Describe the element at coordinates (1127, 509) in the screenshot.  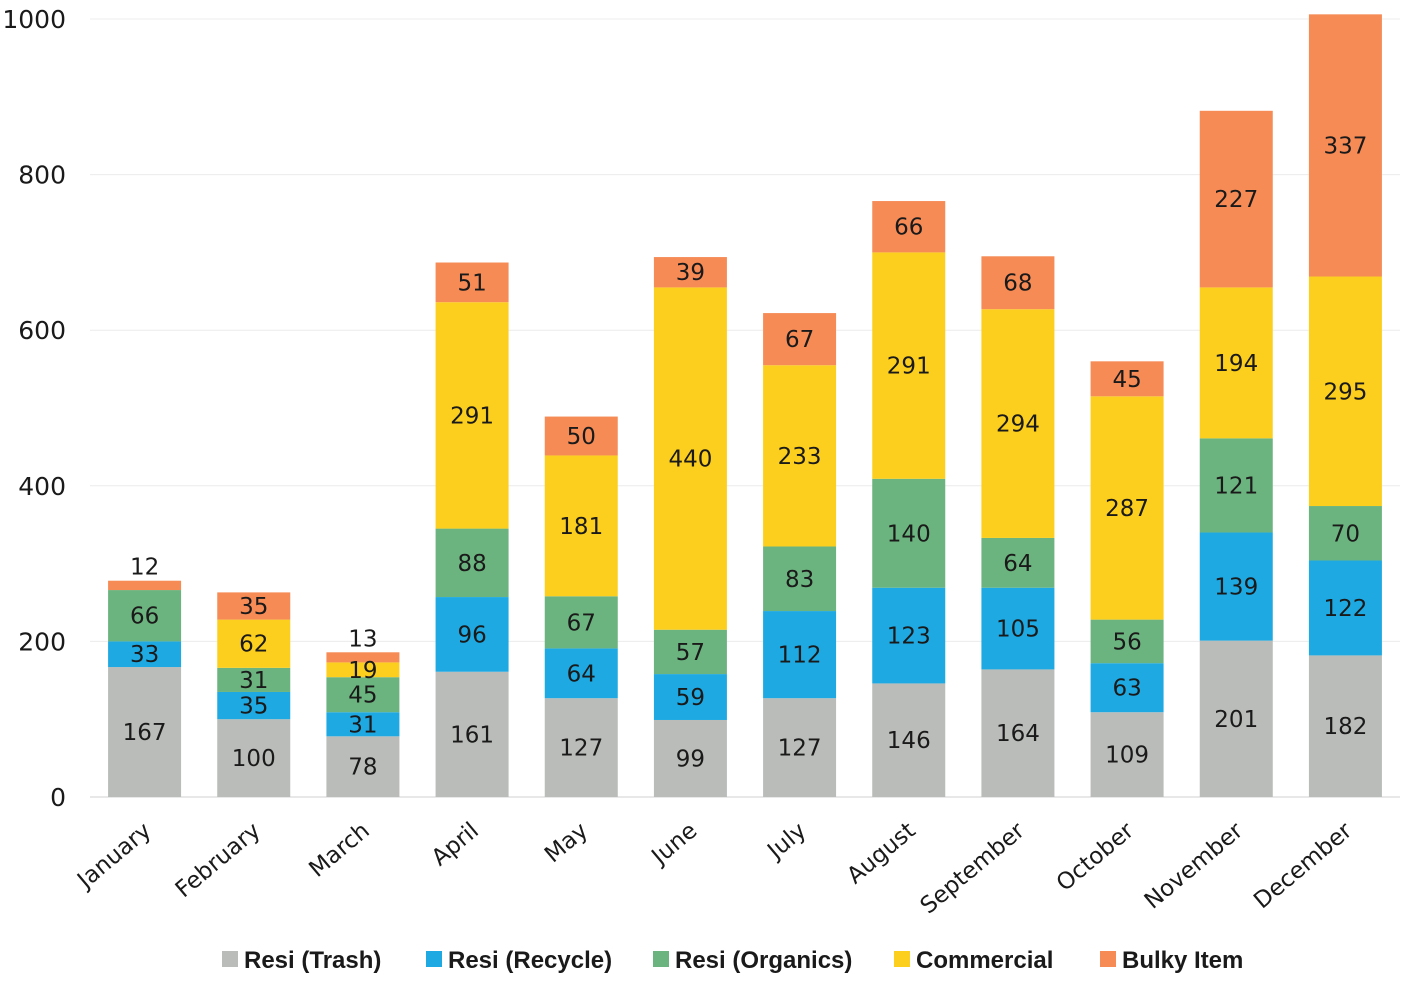
I see `data-label: 287` at that location.